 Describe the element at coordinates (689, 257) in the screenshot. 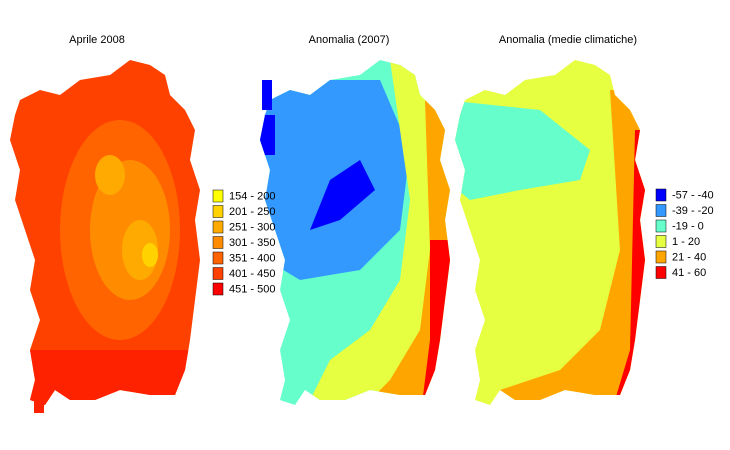

I see `legend-label: 21 - 40` at that location.